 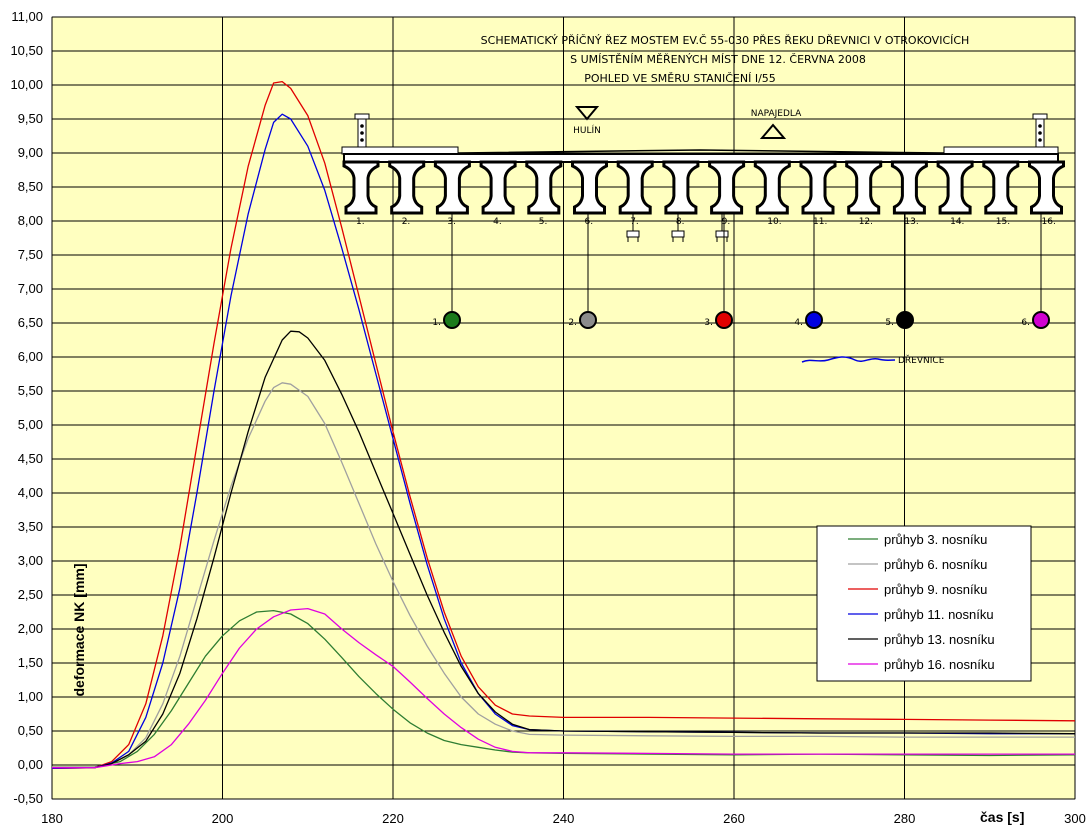 What do you see at coordinates (30, 458) in the screenshot?
I see `y-tick-label: 4,50` at bounding box center [30, 458].